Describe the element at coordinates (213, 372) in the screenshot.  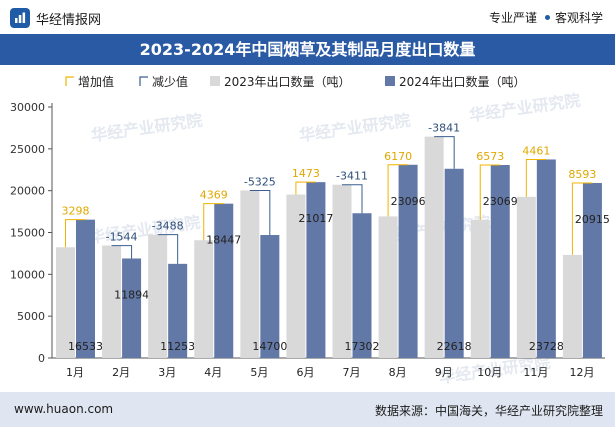
I see `x-tick-label: 4月` at that location.